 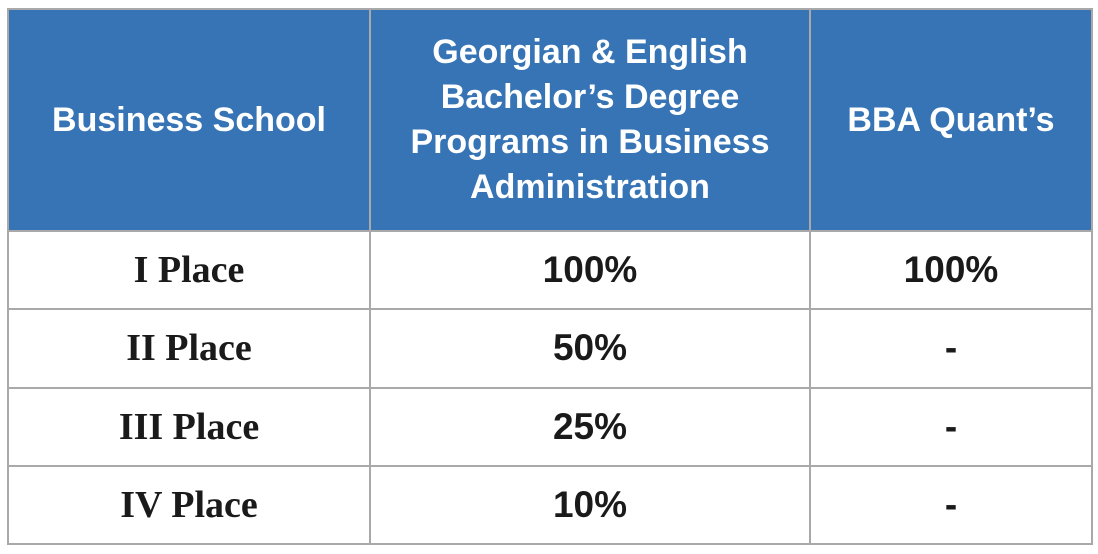 I want to click on percent-cell: 25%, so click(x=590, y=426).